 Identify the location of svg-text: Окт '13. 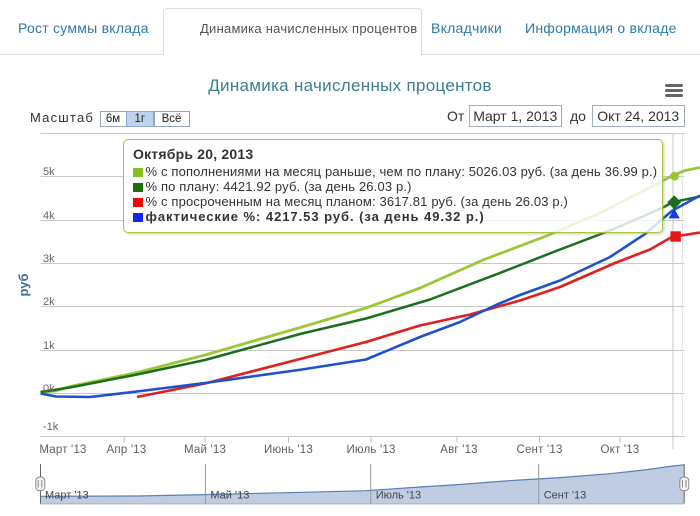
(620, 450).